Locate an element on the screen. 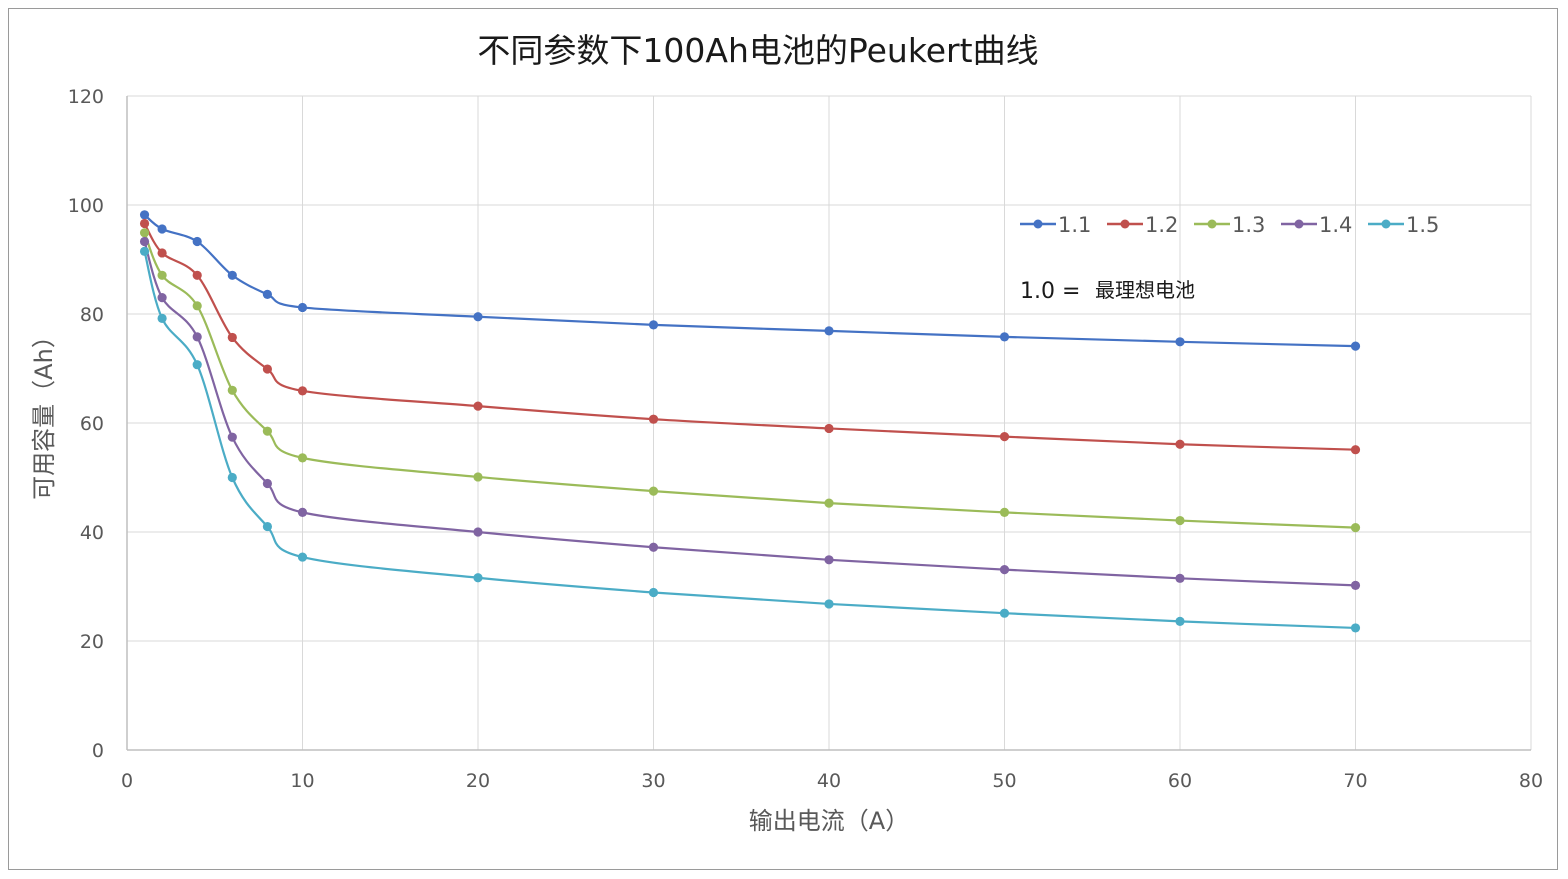 Image resolution: width=1568 pixels, height=879 pixels. legend: 1.1 1.2 1.3 1.4 1.5 is located at coordinates (1229, 225).